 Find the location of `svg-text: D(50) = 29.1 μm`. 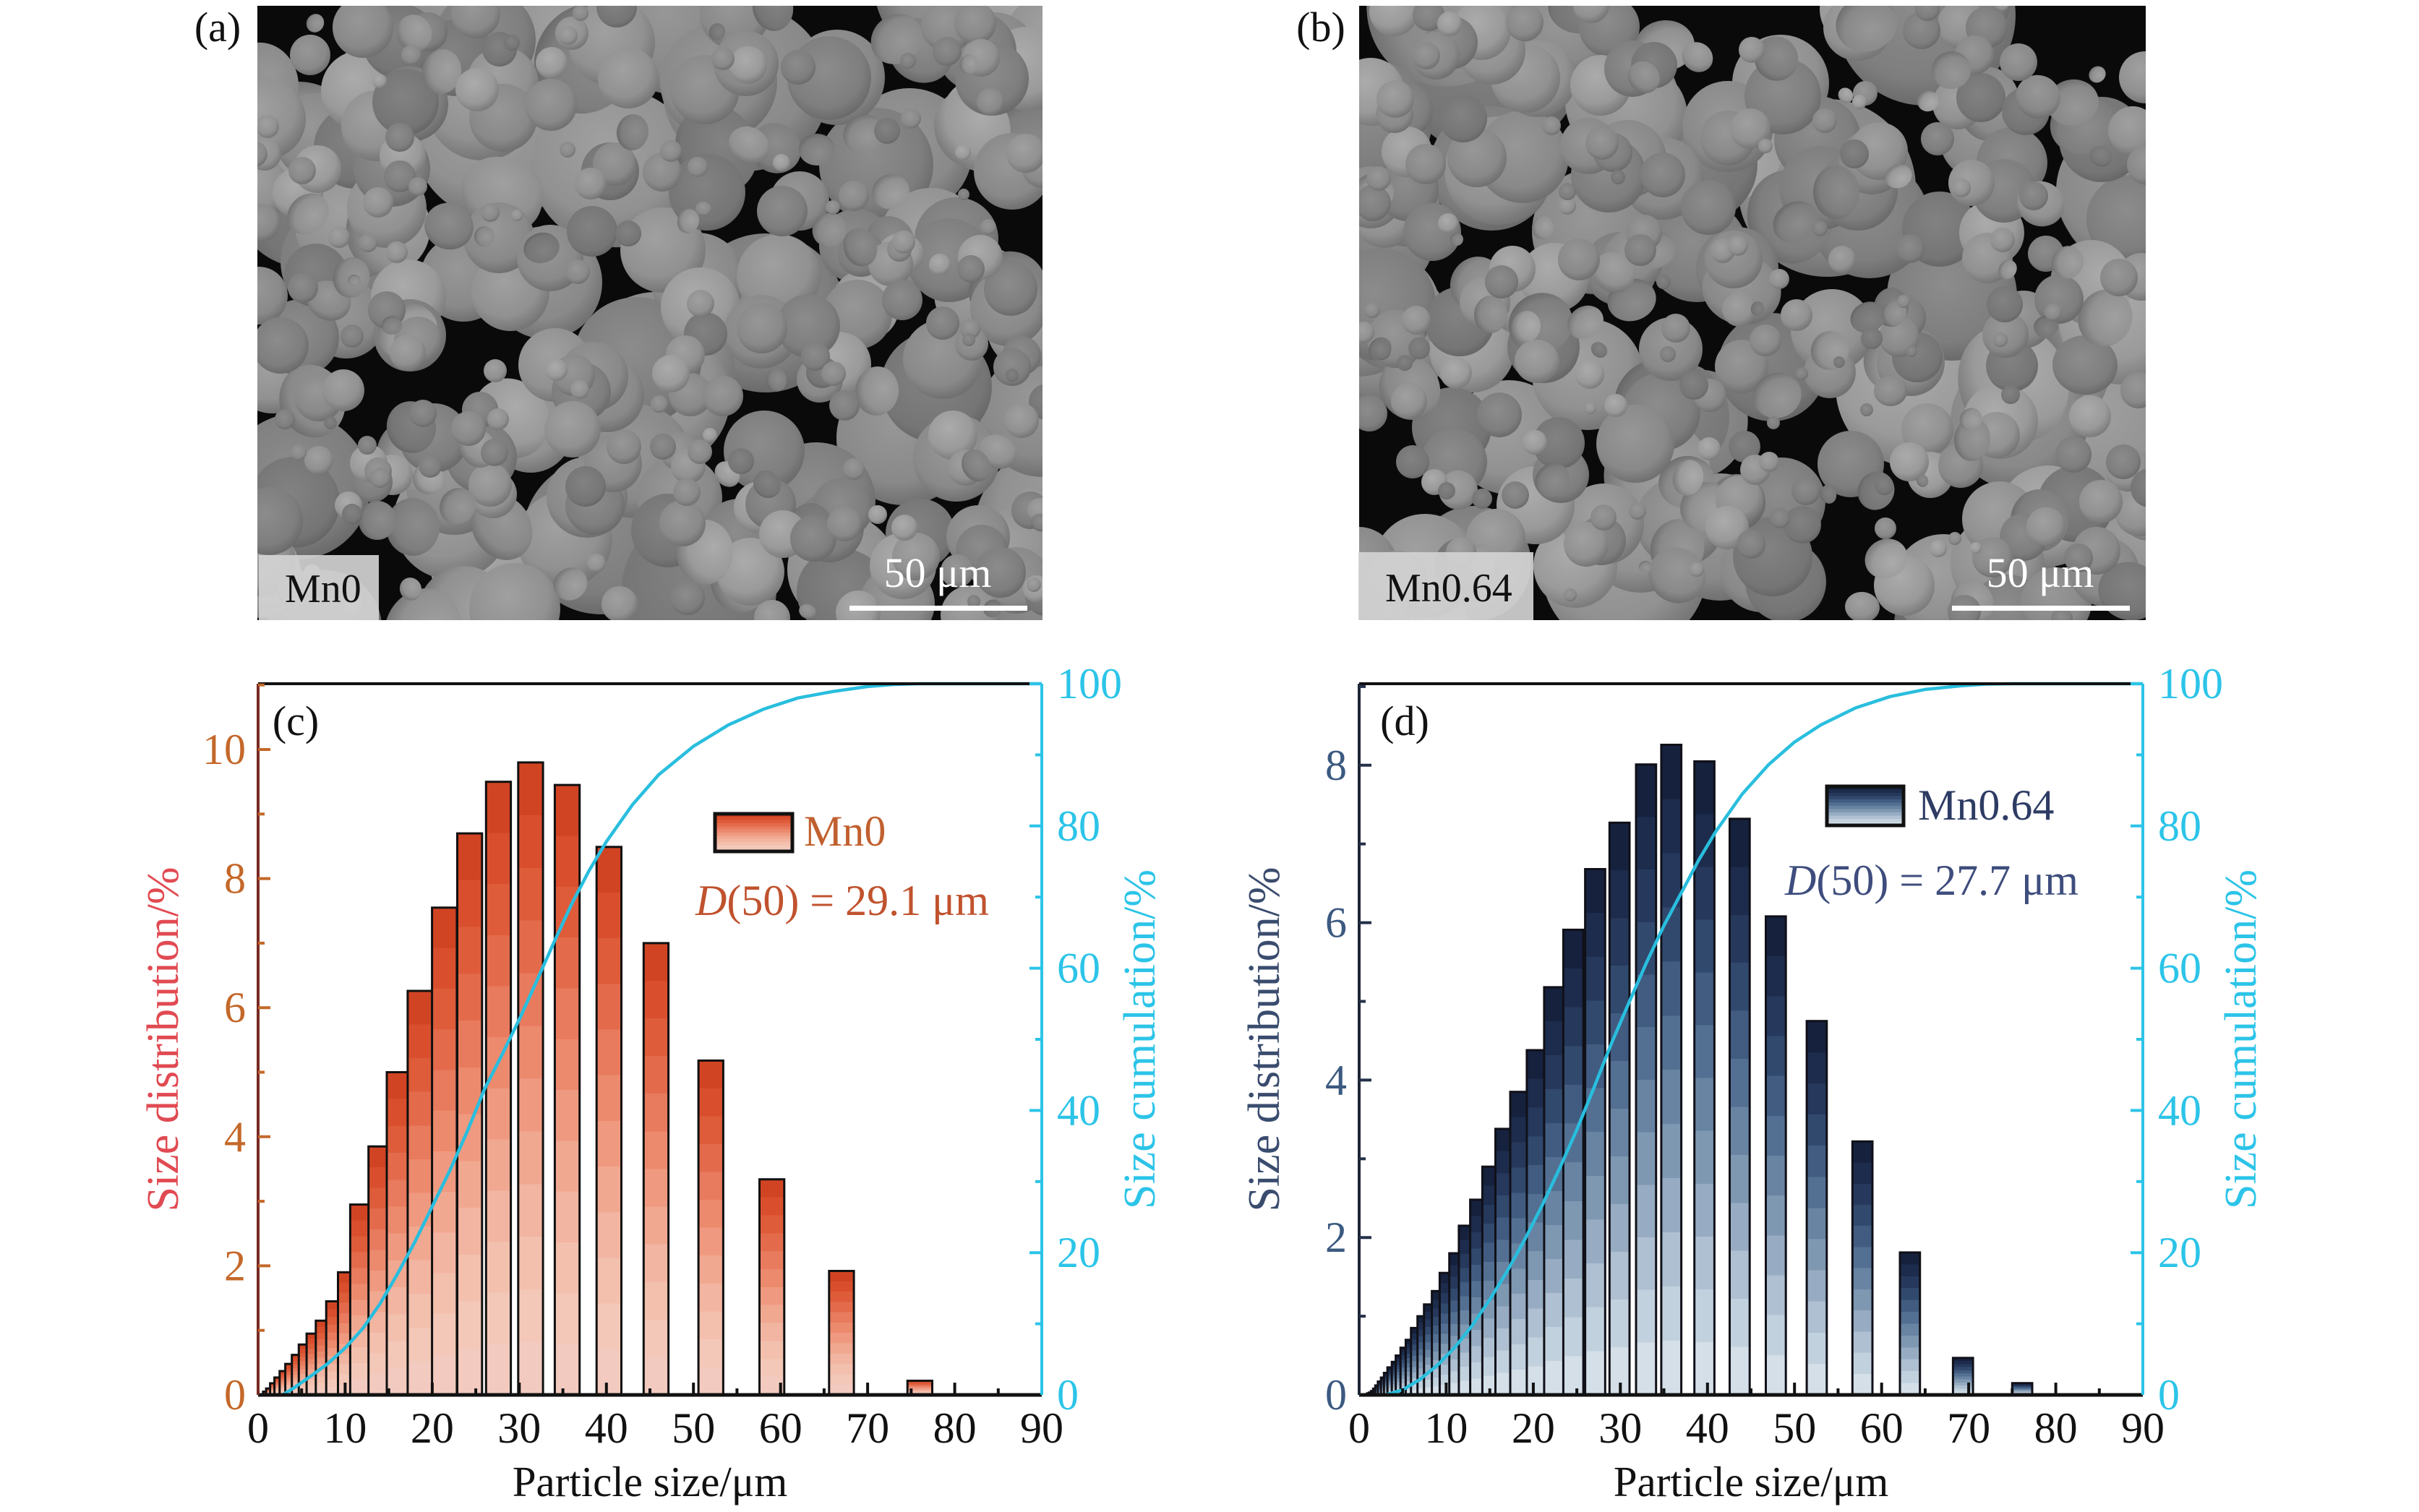

svg-text: D(50) = 29.1 μm is located at coordinates (842, 900).